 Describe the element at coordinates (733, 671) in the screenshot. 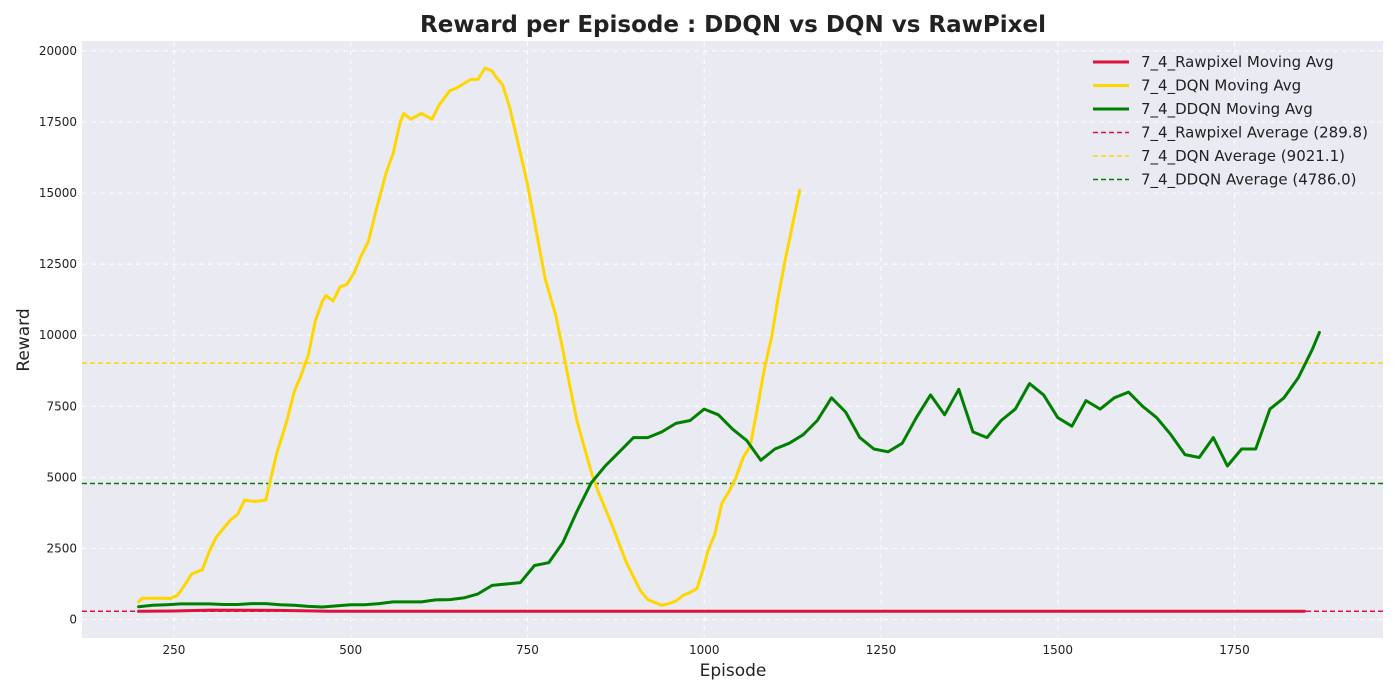

I see `x-axis-label: Episode` at that location.